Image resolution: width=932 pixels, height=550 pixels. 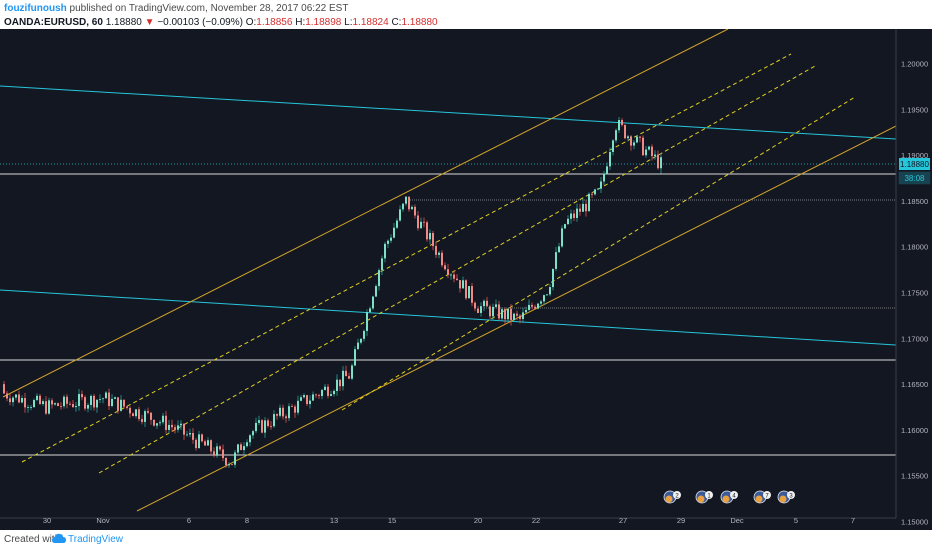 I want to click on price-change: −0.00103 (−0.09%), so click(x=200, y=22).